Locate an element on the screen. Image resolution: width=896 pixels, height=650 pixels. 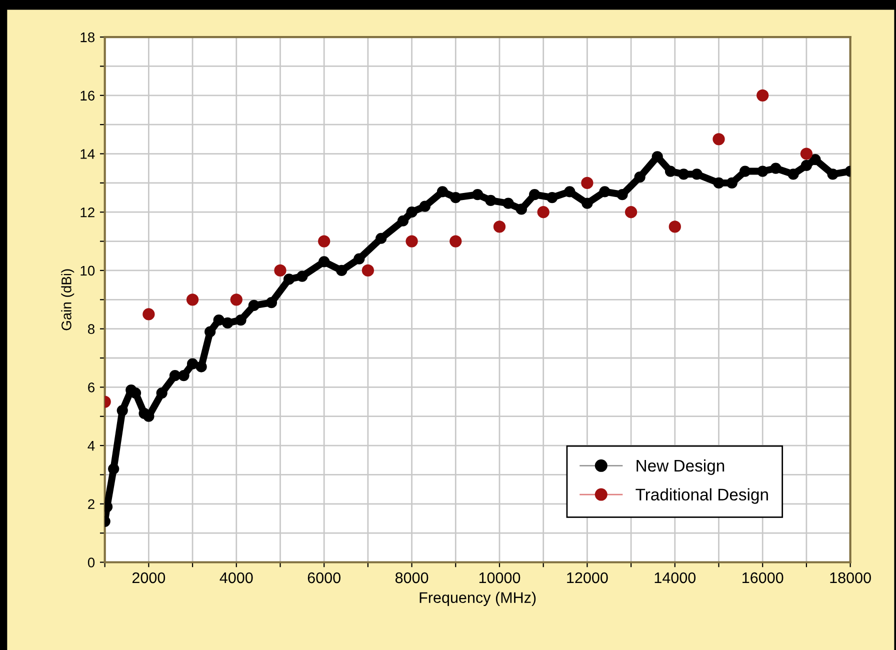
x-tick-label: 12000 is located at coordinates (587, 578).